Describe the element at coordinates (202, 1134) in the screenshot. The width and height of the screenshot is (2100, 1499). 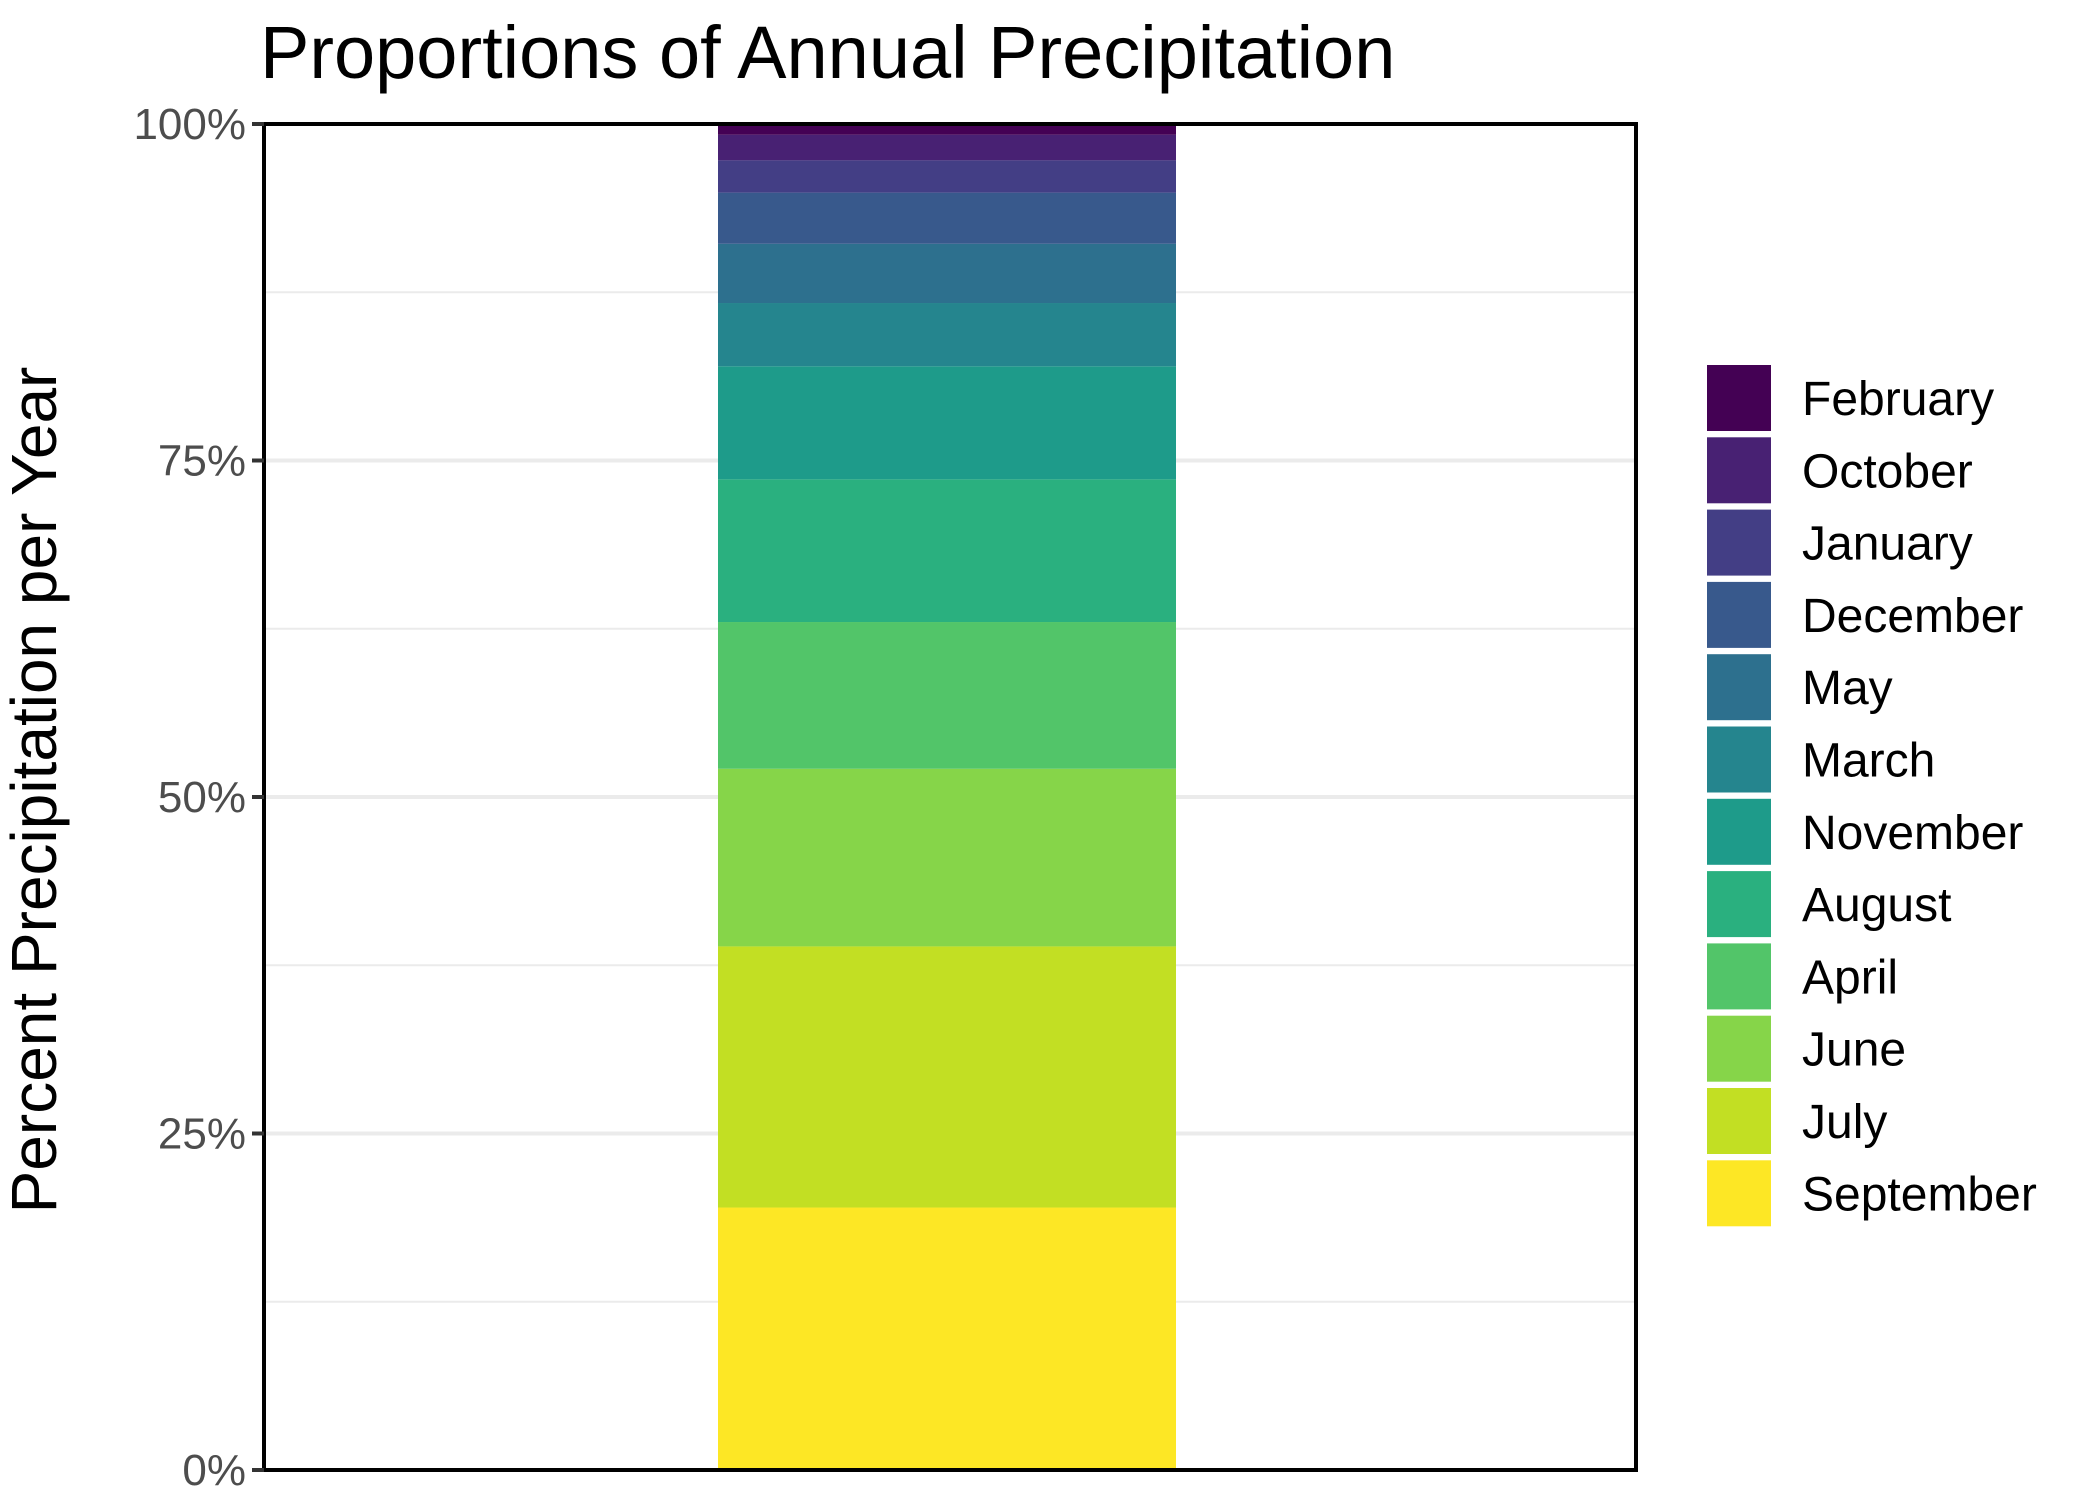
I see `y-tick-label: 25%` at that location.